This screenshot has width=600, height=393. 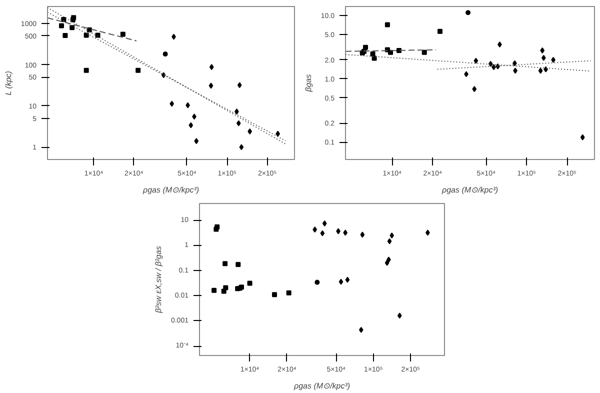 I want to click on y-axis-title: βgas, so click(x=308, y=83).